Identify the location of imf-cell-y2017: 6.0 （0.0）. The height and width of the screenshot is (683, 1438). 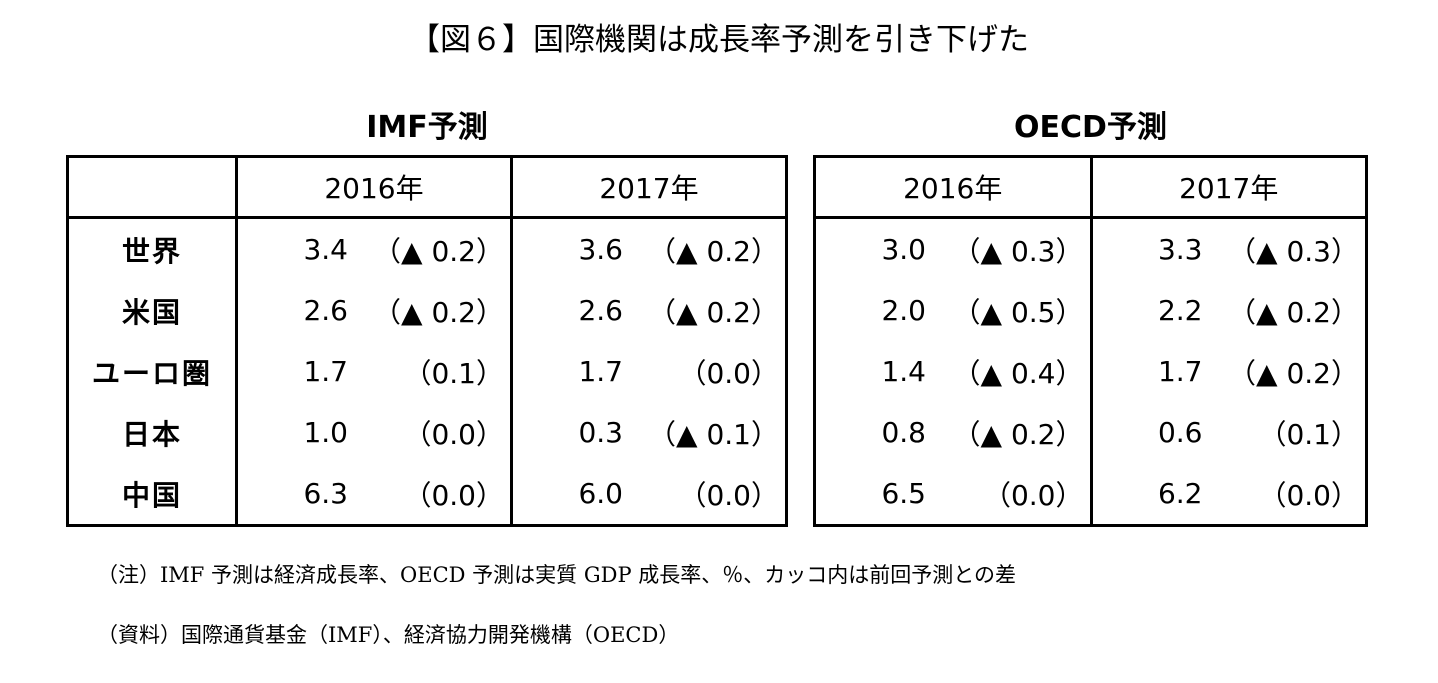
(648, 494).